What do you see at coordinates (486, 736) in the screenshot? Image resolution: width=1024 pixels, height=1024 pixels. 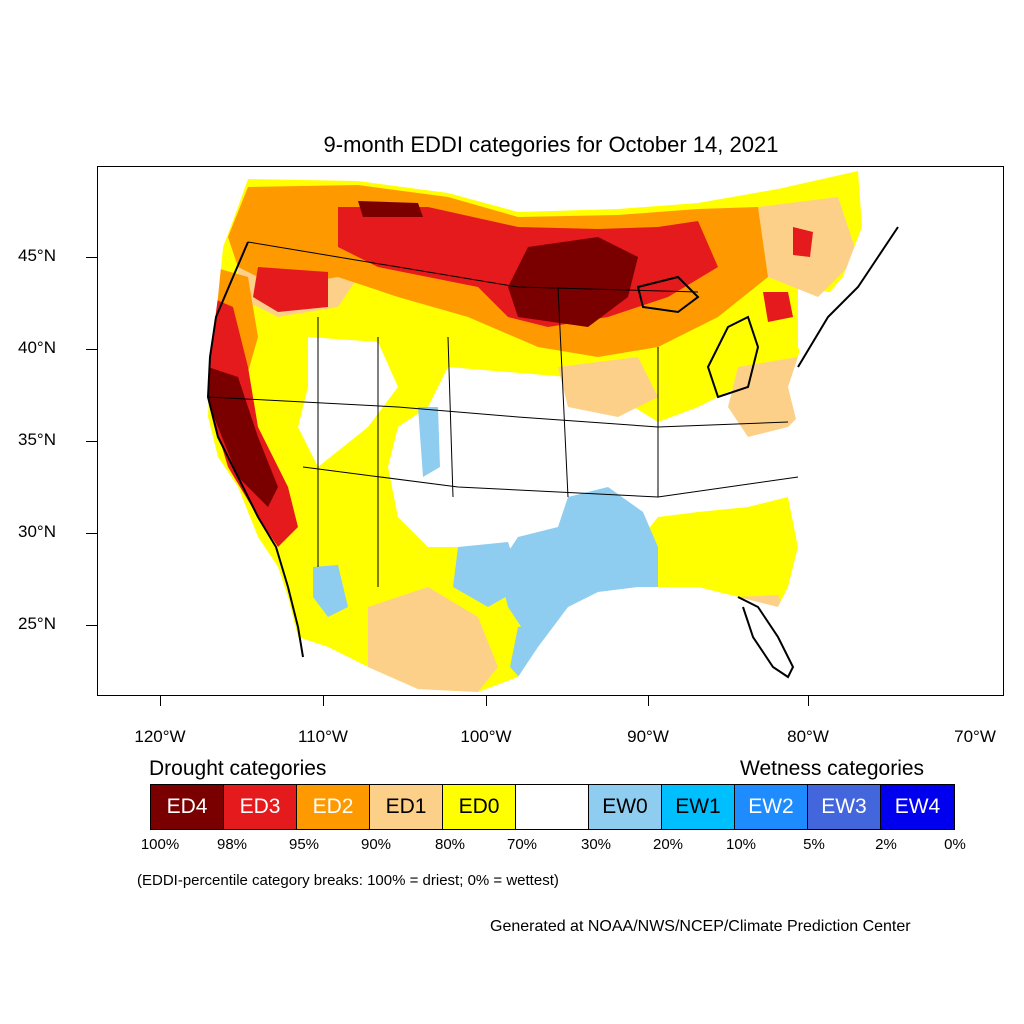 I see `lon-label: 100°W` at bounding box center [486, 736].